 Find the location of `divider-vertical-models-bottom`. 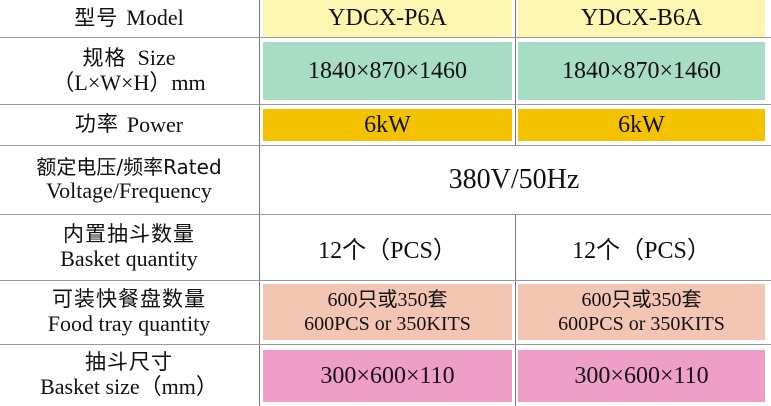

divider-vertical-models-bottom is located at coordinates (515, 310).